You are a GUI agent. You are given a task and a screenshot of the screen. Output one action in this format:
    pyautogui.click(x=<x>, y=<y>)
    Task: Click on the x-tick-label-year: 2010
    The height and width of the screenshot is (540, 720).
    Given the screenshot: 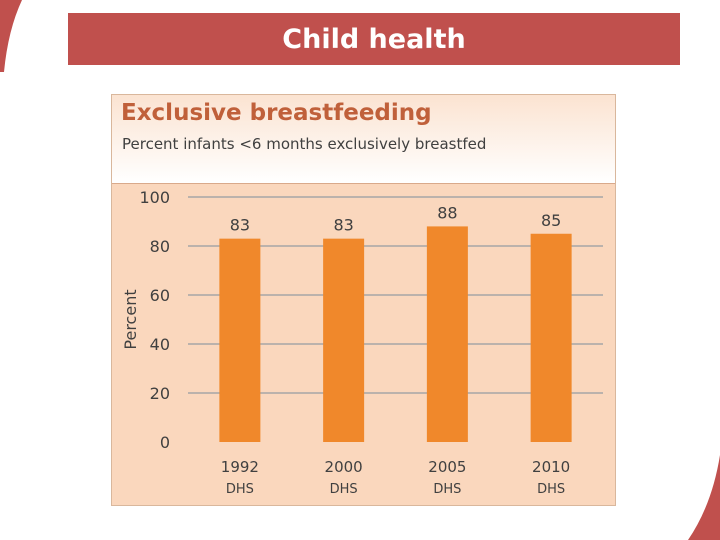 What is the action you would take?
    pyautogui.click(x=551, y=467)
    